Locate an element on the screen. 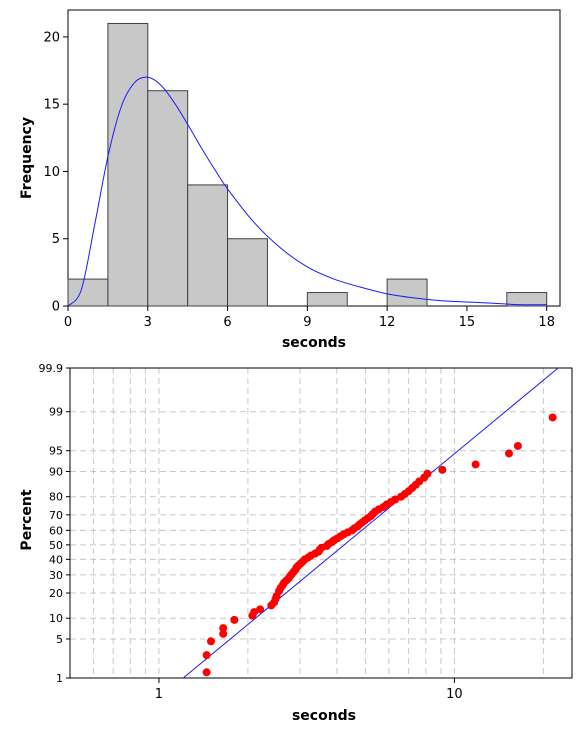 This screenshot has width=586, height=730. probability-y-tick-label: 30 is located at coordinates (56, 575).